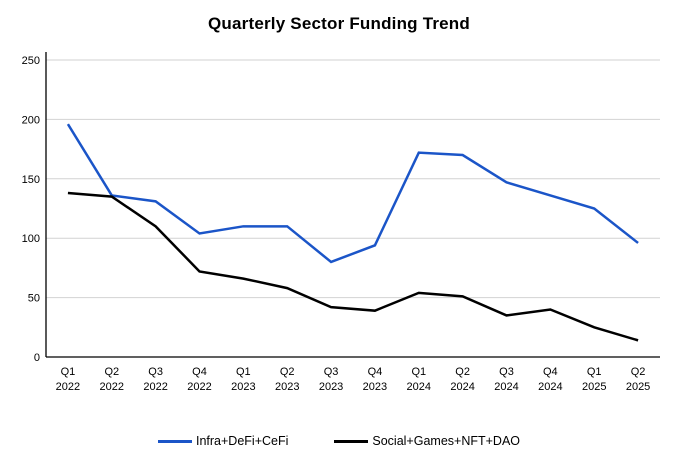 This screenshot has width=678, height=464. I want to click on legend-label: Infra+DeFi+CeFi, so click(242, 441).